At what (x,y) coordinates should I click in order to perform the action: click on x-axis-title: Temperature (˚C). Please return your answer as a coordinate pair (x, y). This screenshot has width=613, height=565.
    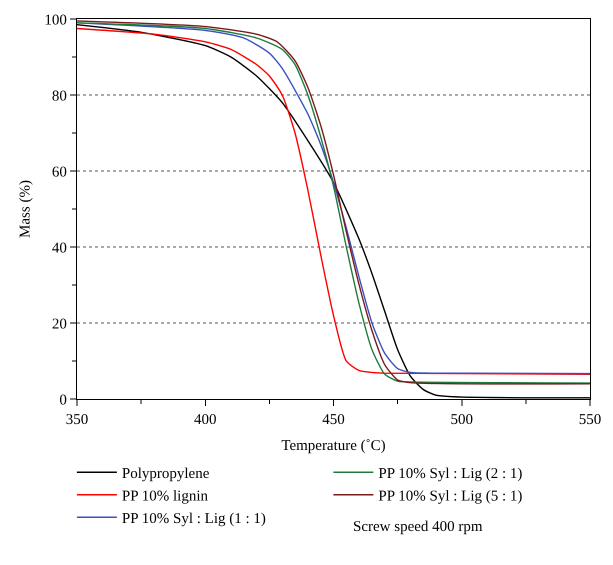
    Looking at the image, I should click on (333, 446).